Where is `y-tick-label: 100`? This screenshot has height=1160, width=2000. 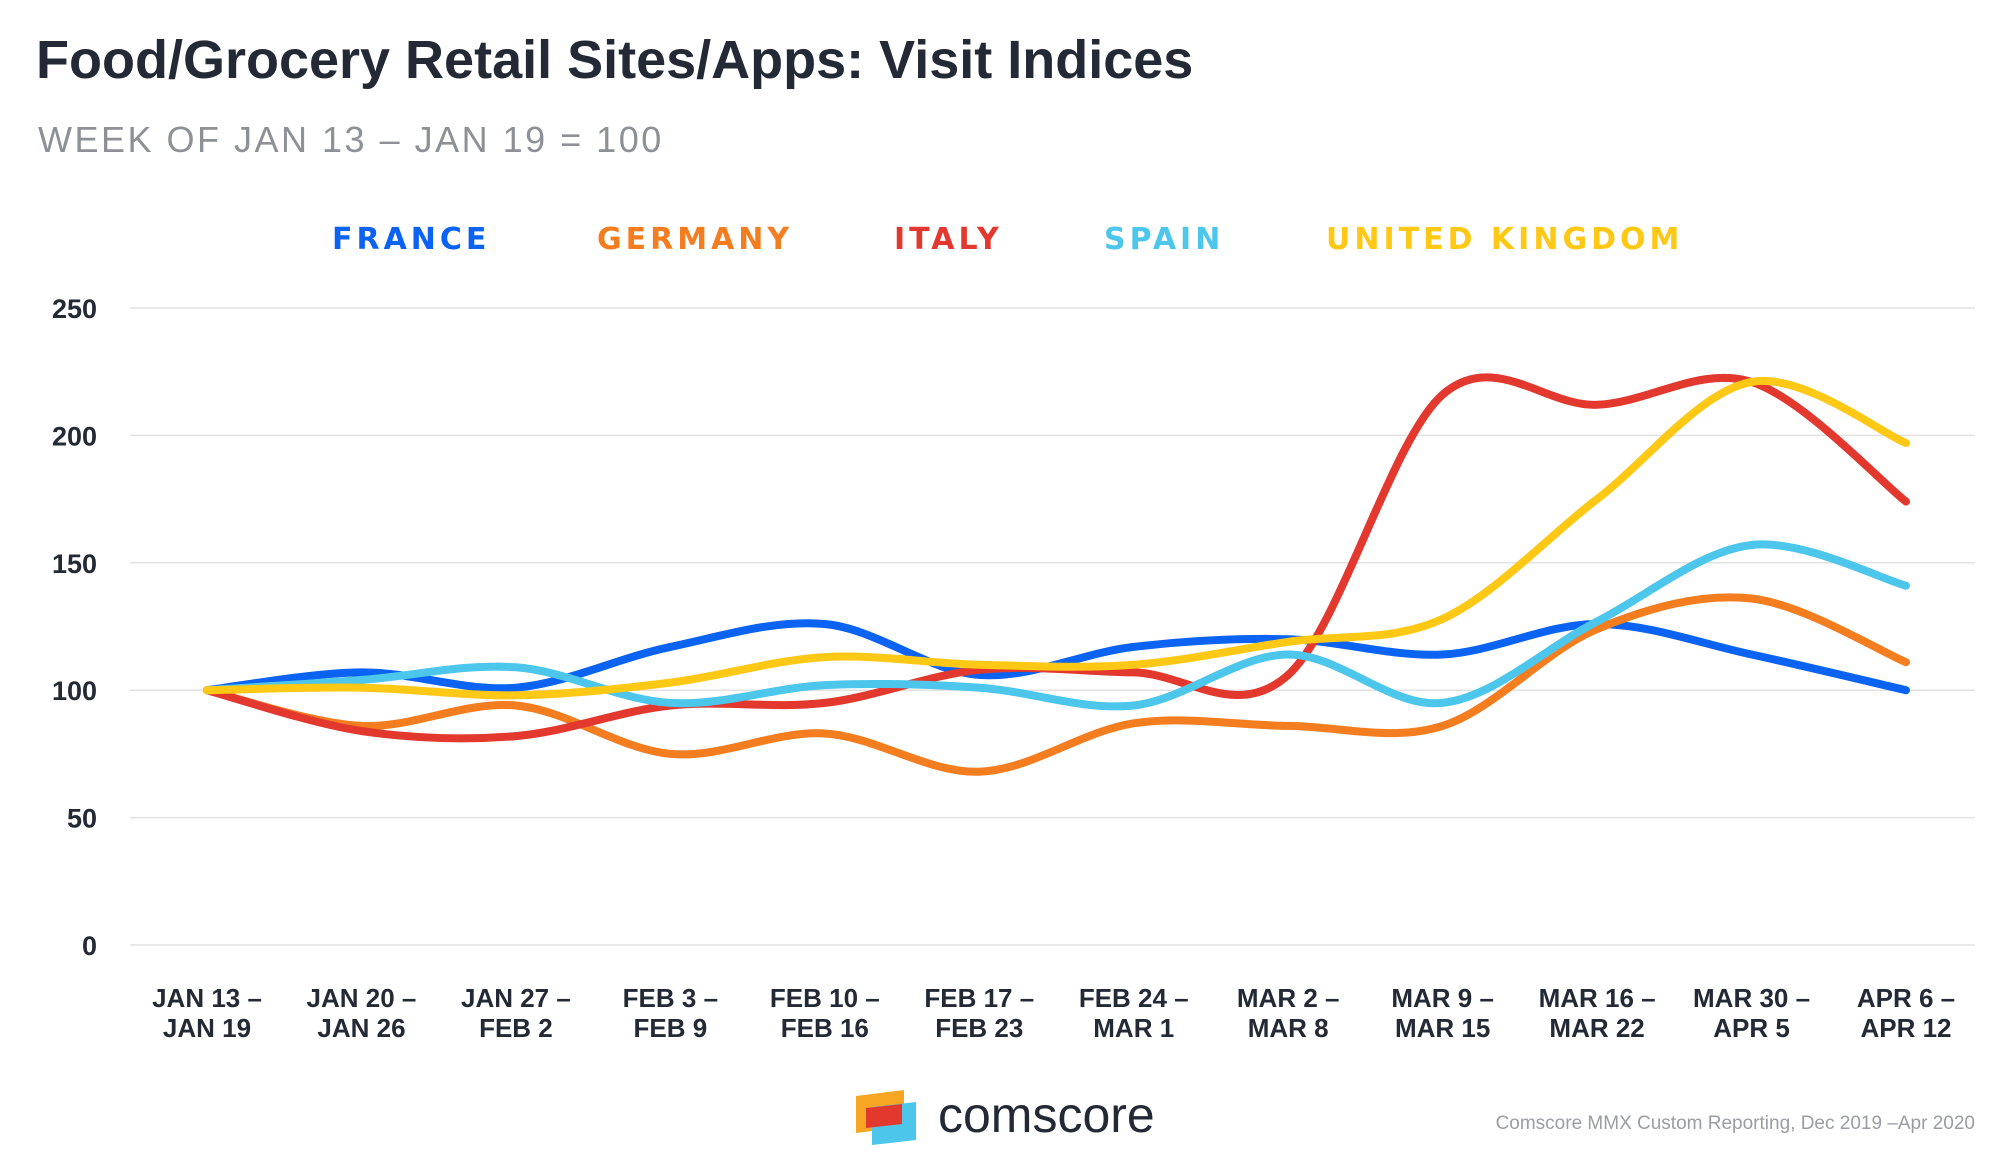
y-tick-label: 100 is located at coordinates (74, 691).